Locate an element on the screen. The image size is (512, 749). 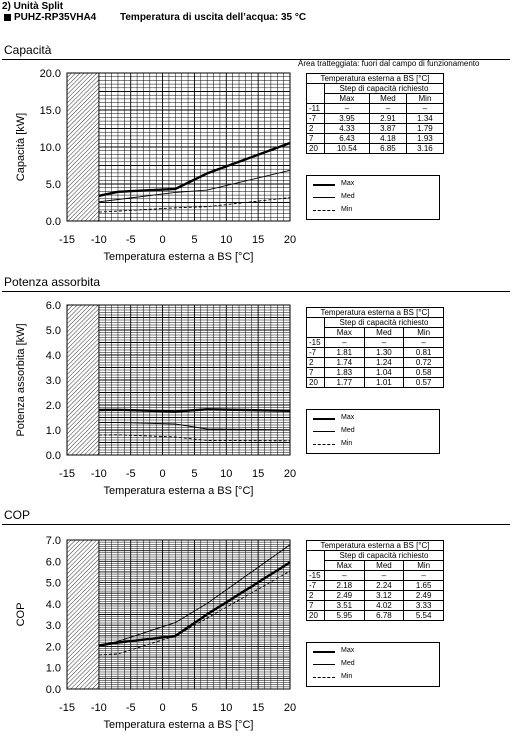
chart-title-power: Potenza assorbita is located at coordinates (52, 282).